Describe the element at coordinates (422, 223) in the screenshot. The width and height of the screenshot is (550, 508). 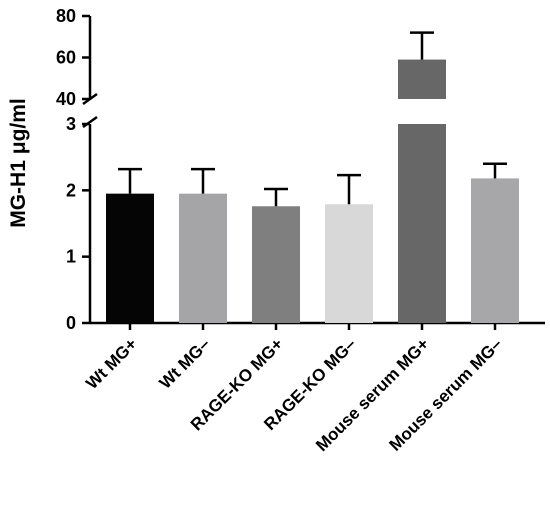
I see `bar-lower` at that location.